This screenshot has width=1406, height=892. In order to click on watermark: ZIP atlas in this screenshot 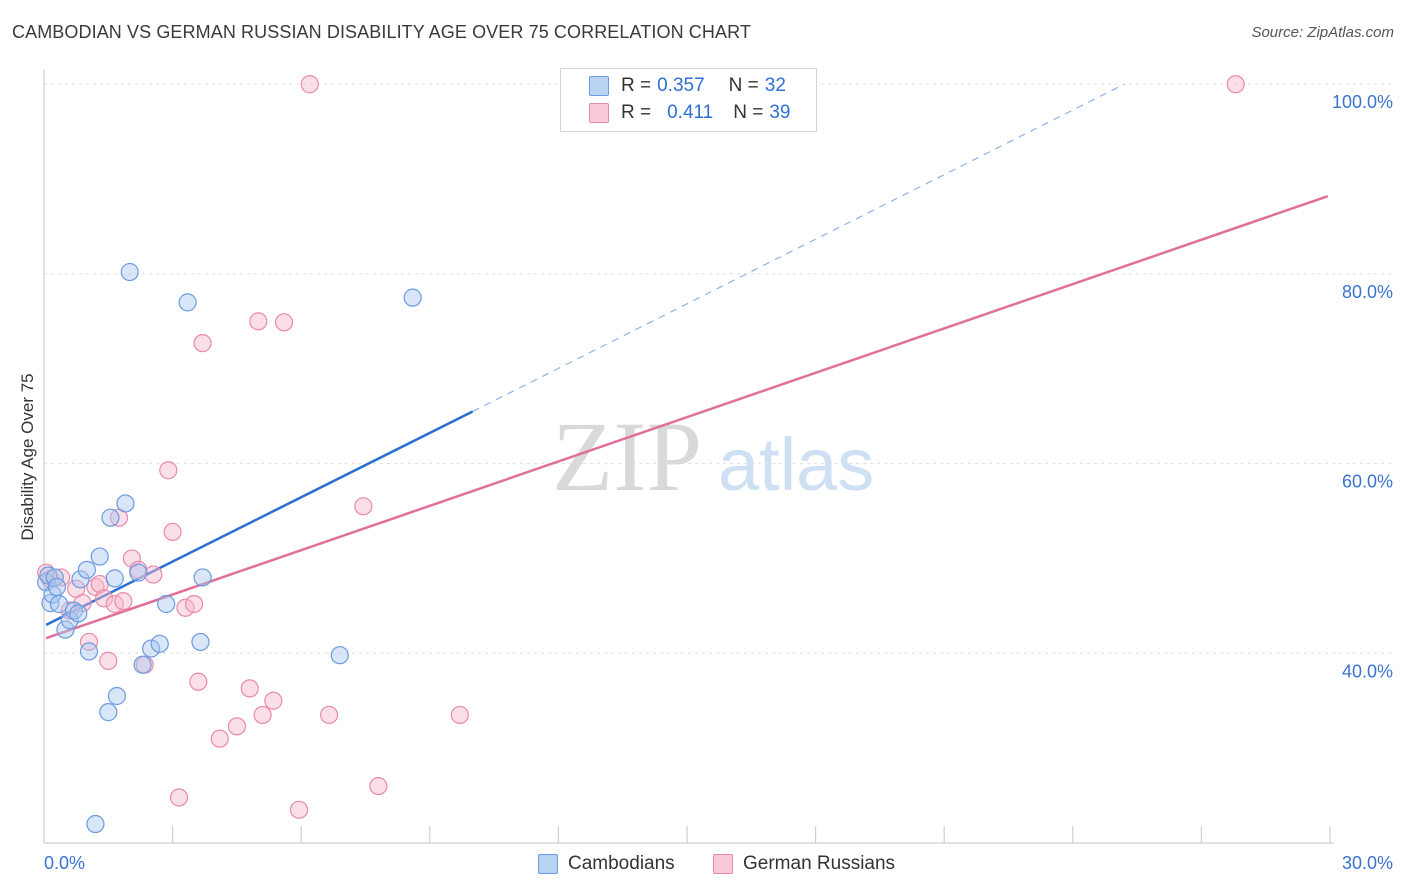, I will do `click(713, 456)`.